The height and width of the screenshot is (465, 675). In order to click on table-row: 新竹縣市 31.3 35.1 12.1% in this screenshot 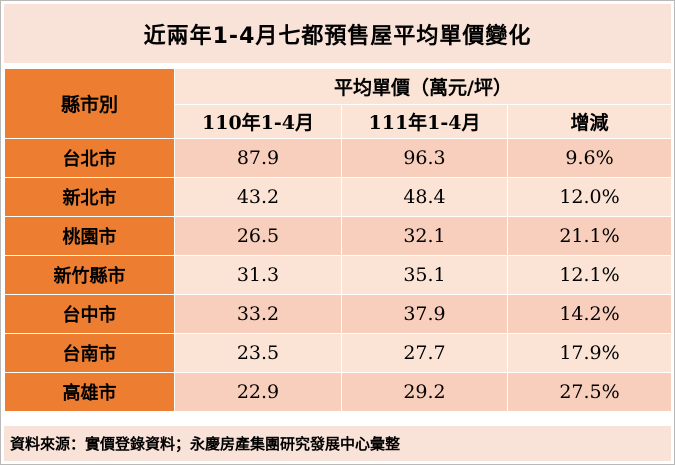, I will do `click(338, 275)`.